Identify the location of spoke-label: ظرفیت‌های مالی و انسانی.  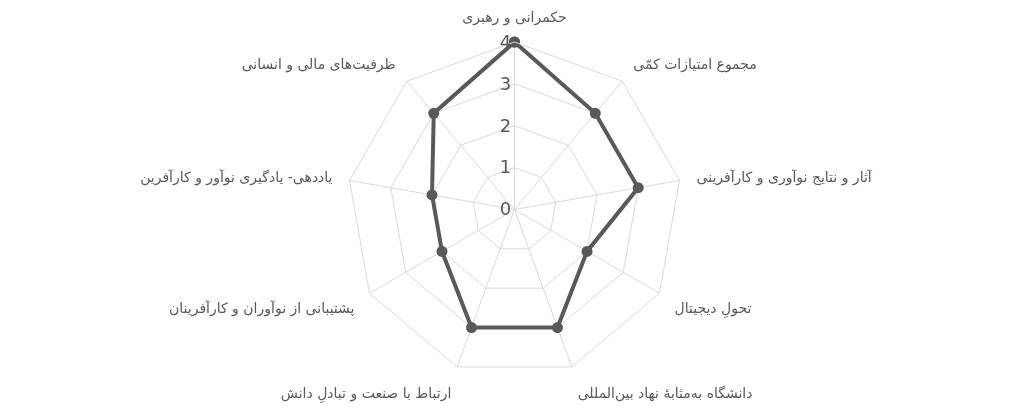
(318, 64).